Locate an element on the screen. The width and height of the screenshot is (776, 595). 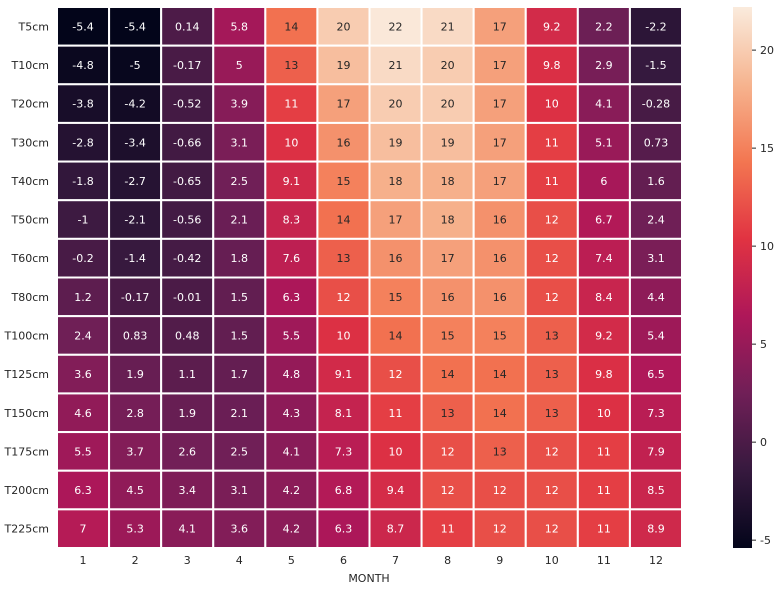
cell-value-label: 2.8 is located at coordinates (135, 413).